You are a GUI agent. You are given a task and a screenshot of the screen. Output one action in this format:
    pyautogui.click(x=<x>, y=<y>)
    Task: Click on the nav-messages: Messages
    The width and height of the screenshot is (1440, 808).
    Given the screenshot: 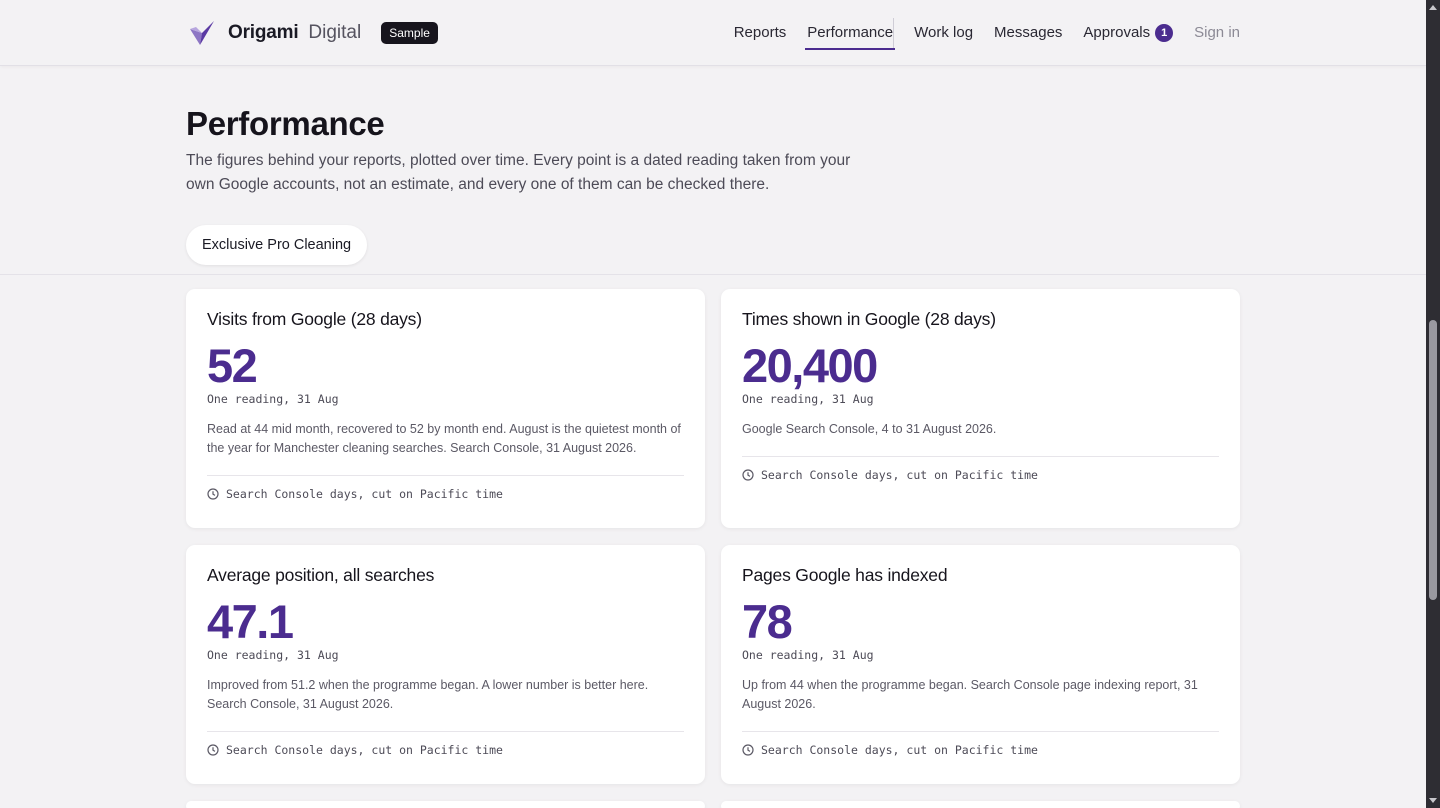 What is the action you would take?
    pyautogui.click(x=1028, y=33)
    